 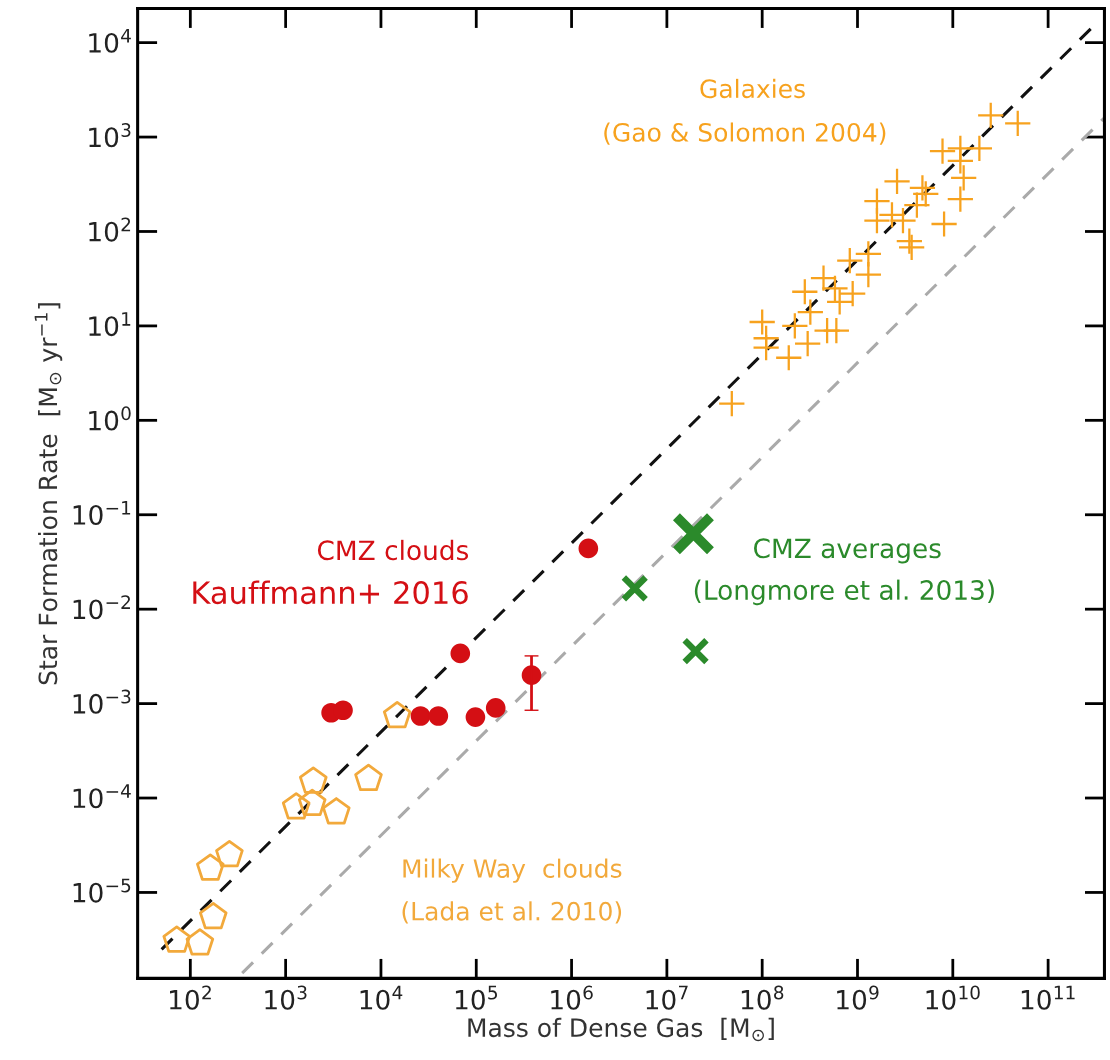 What do you see at coordinates (190, 997) in the screenshot?
I see `x-tick-label: 10$^{2}$` at bounding box center [190, 997].